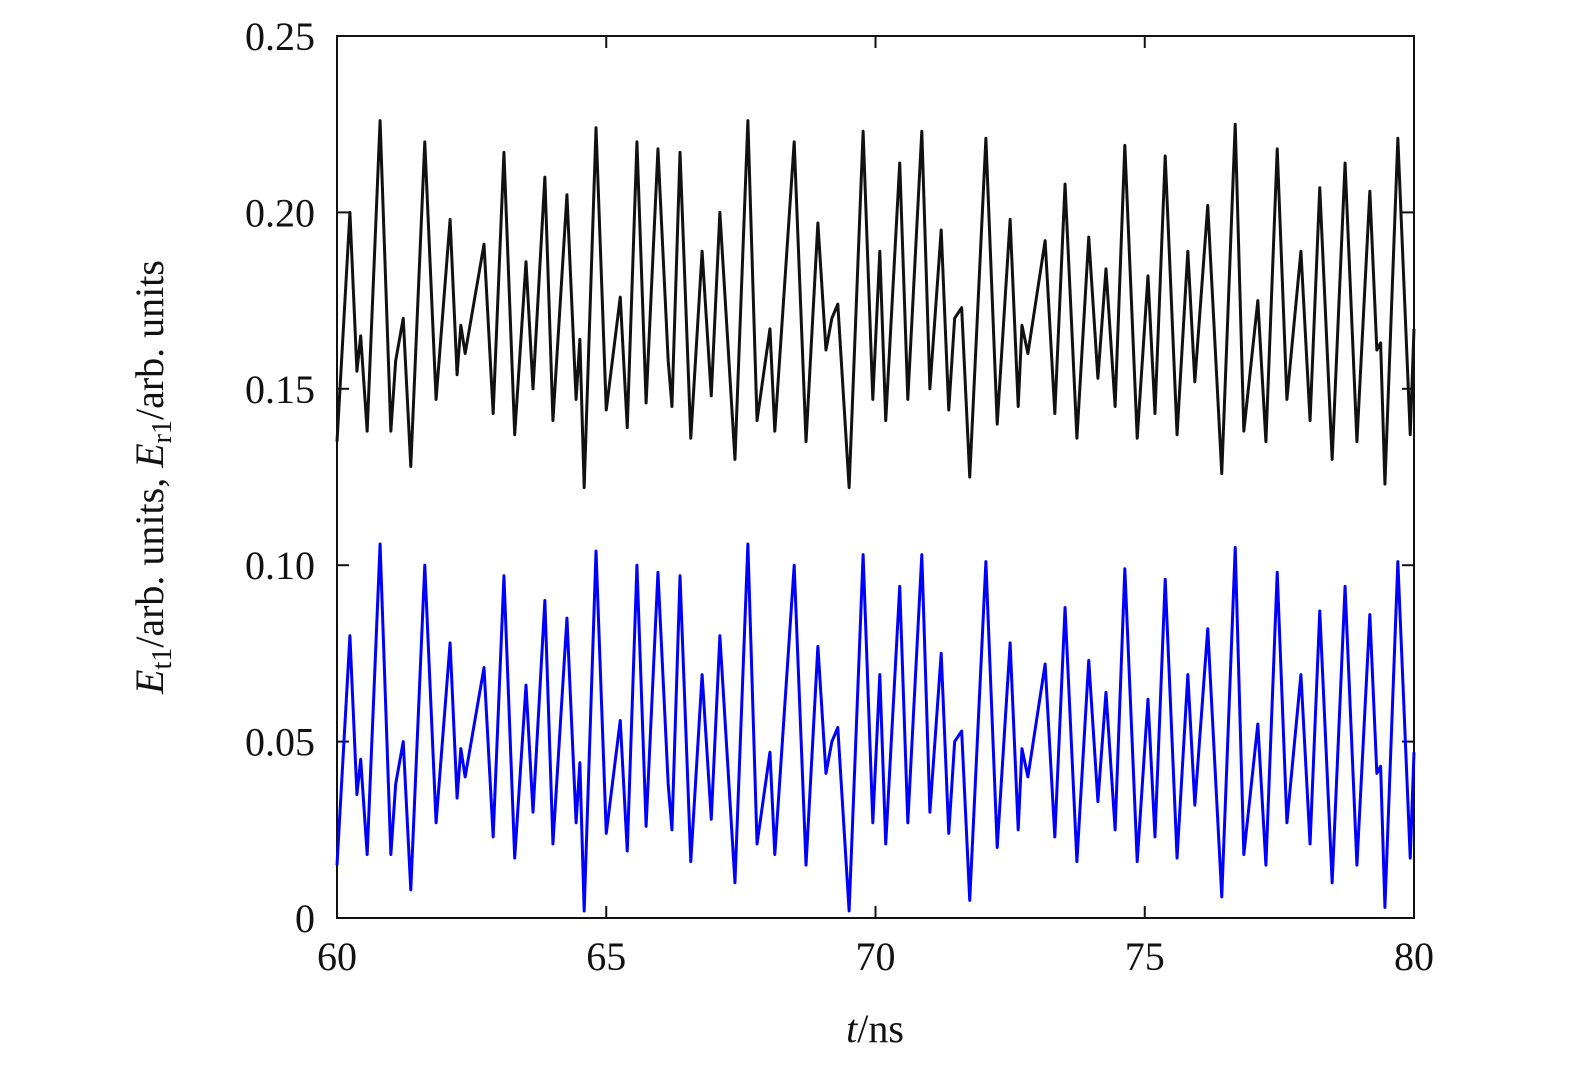 Image resolution: width=1575 pixels, height=1073 pixels. I want to click on y-tick-label: 0.25, so click(280, 36).